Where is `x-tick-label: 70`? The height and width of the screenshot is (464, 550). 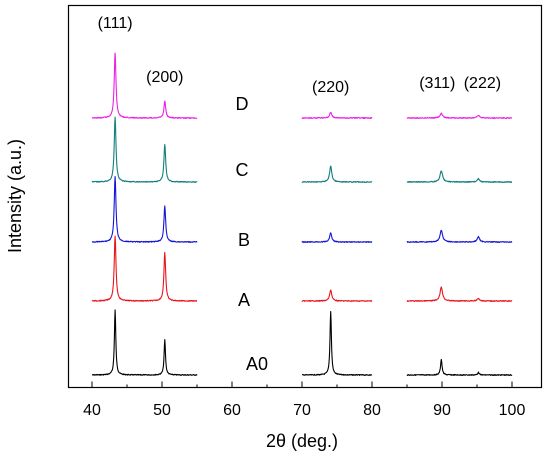 x-tick-label: 70 is located at coordinates (302, 410).